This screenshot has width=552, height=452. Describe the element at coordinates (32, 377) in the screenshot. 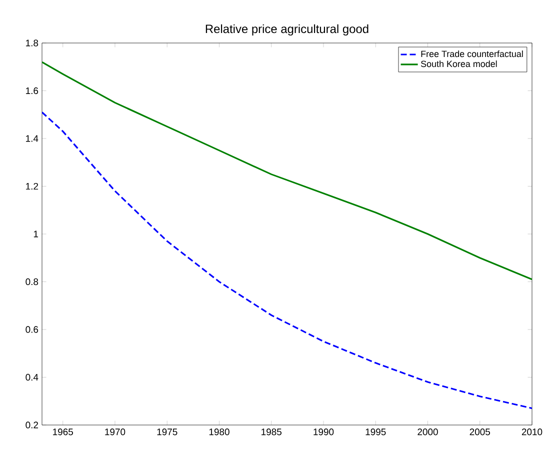

I see `y-tick-label: 0.4` at that location.